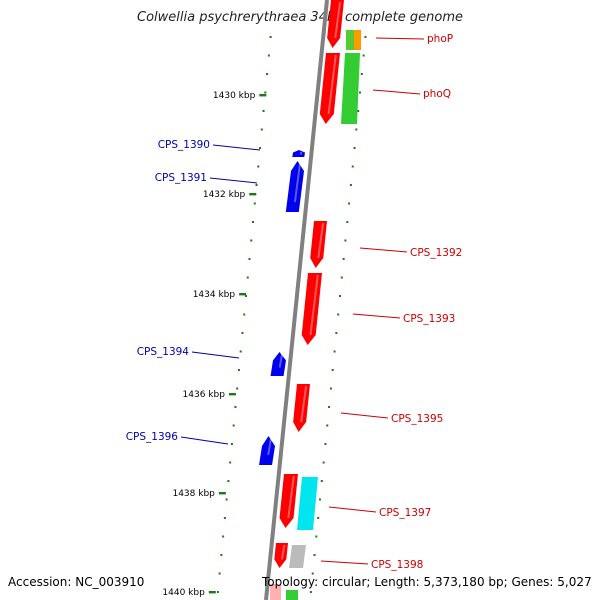 The image size is (600, 600). Describe the element at coordinates (236, 147) in the screenshot. I see `gene-label-cps1390-leader` at that location.